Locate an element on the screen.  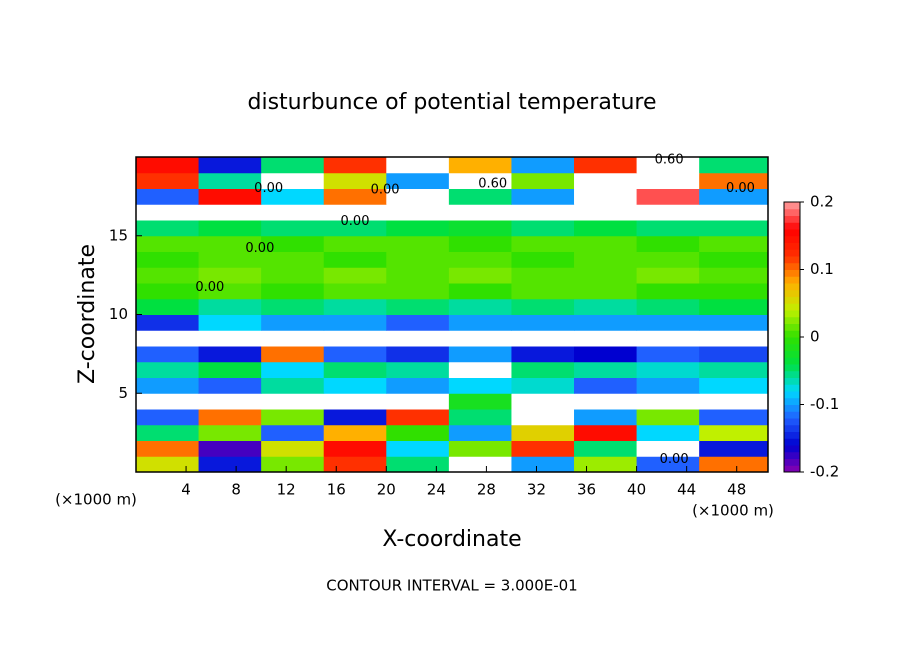
y-tick-label: 15 is located at coordinates (118, 235).